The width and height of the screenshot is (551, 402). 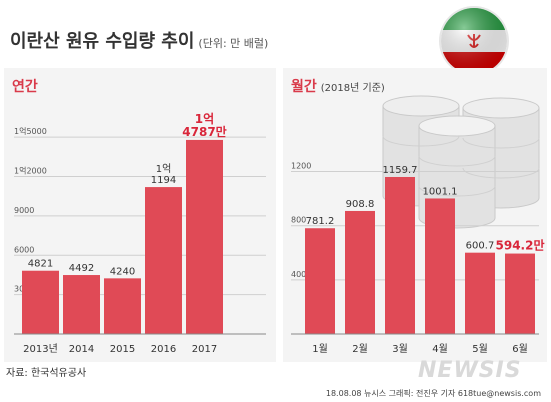 I want to click on annual-category-label: 2017, so click(x=204, y=349).